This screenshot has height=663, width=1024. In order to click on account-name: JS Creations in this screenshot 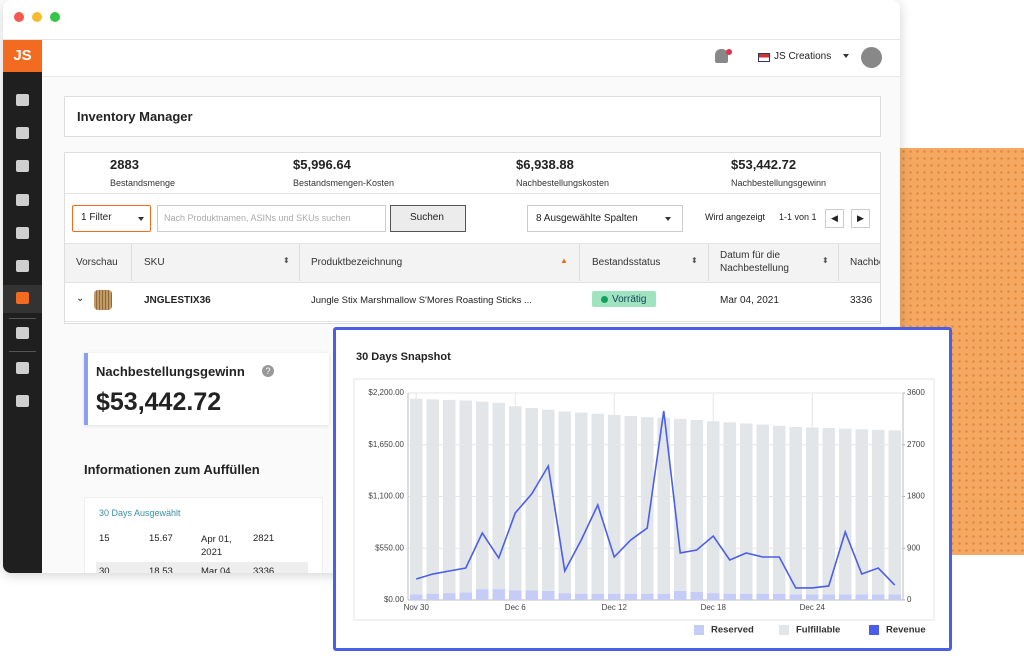, I will do `click(803, 56)`.